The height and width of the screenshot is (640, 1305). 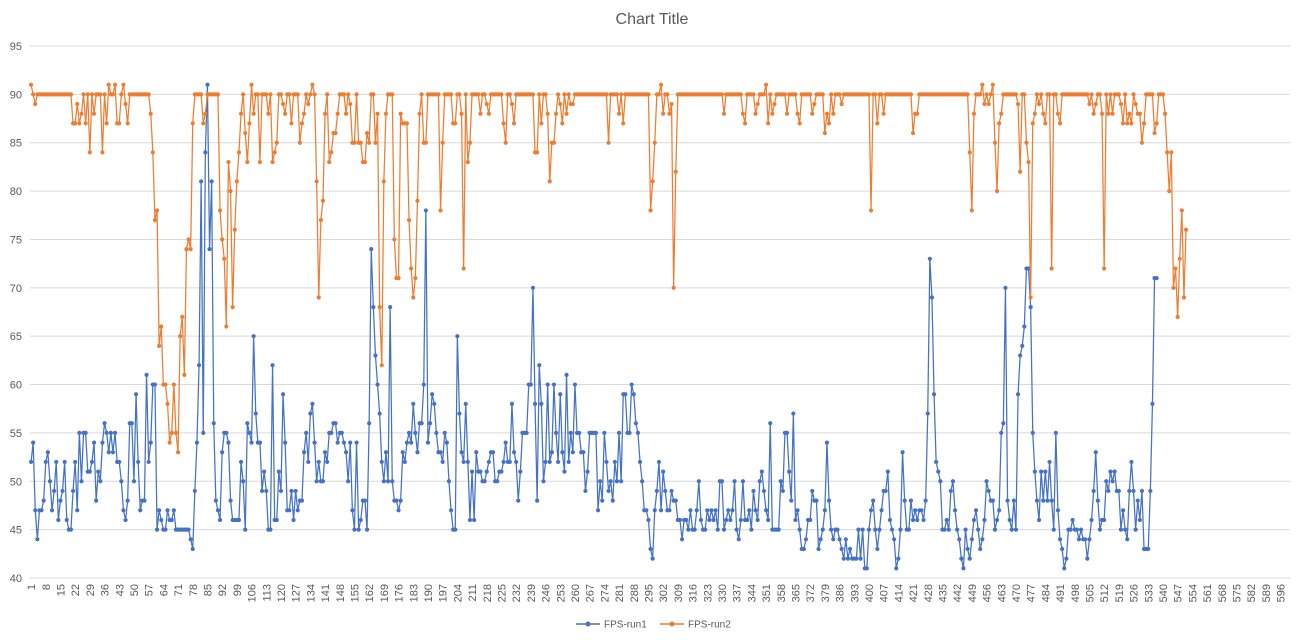 I want to click on x-tick-label: 169, so click(x=385, y=593).